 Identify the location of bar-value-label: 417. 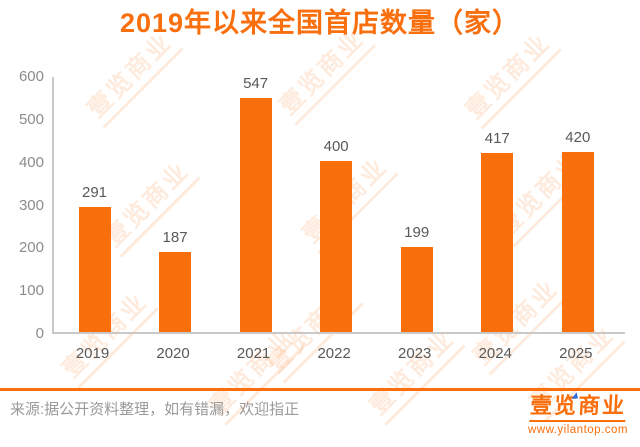
(497, 139).